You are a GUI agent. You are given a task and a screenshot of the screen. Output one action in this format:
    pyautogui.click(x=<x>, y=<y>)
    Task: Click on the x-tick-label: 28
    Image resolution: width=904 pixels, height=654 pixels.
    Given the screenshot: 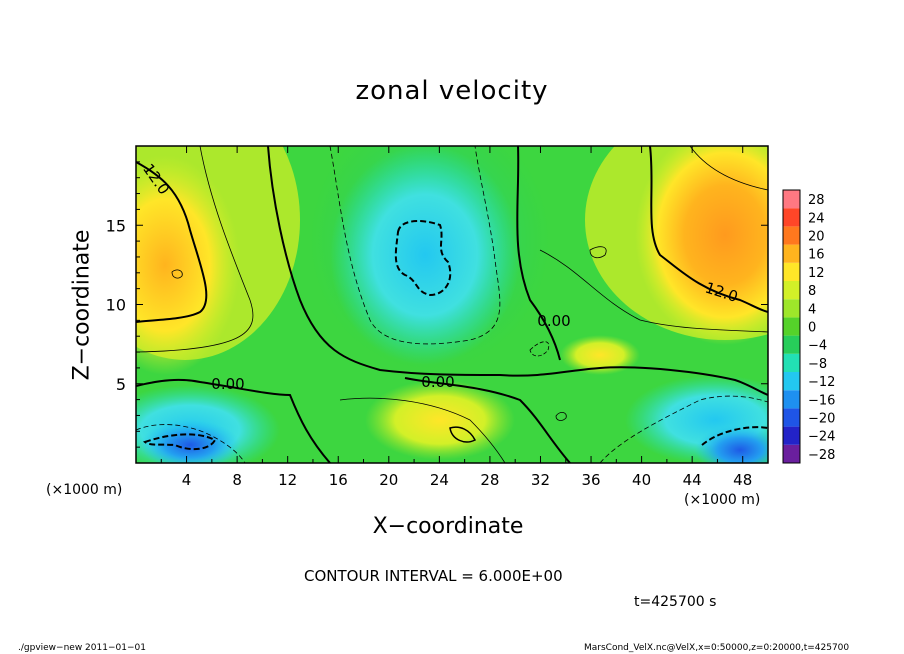 What is the action you would take?
    pyautogui.click(x=489, y=480)
    